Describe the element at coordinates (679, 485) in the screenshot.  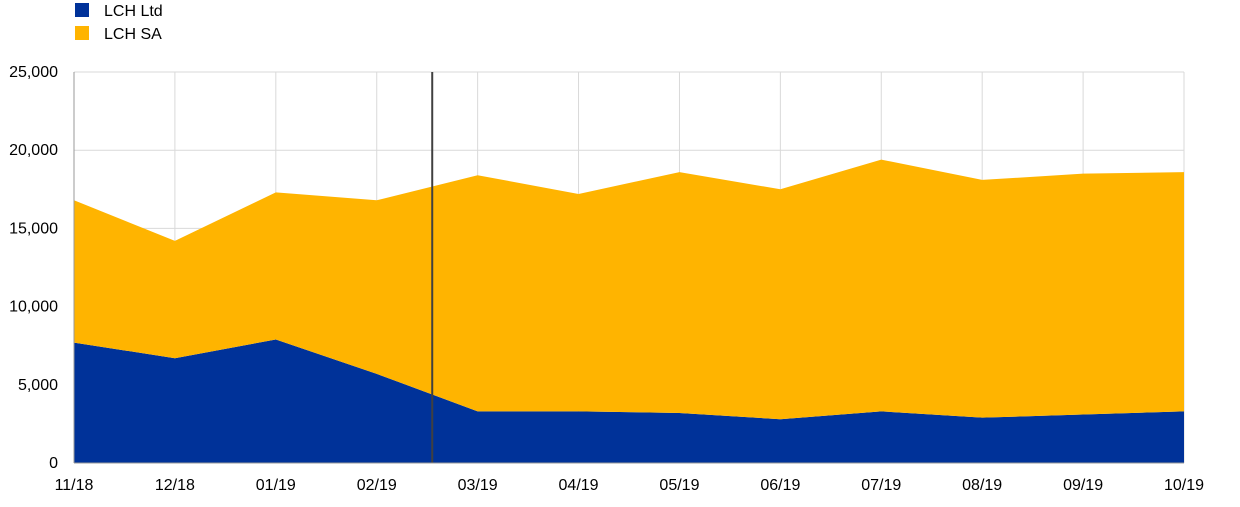
I see `x-tick-label: 05/19` at that location.